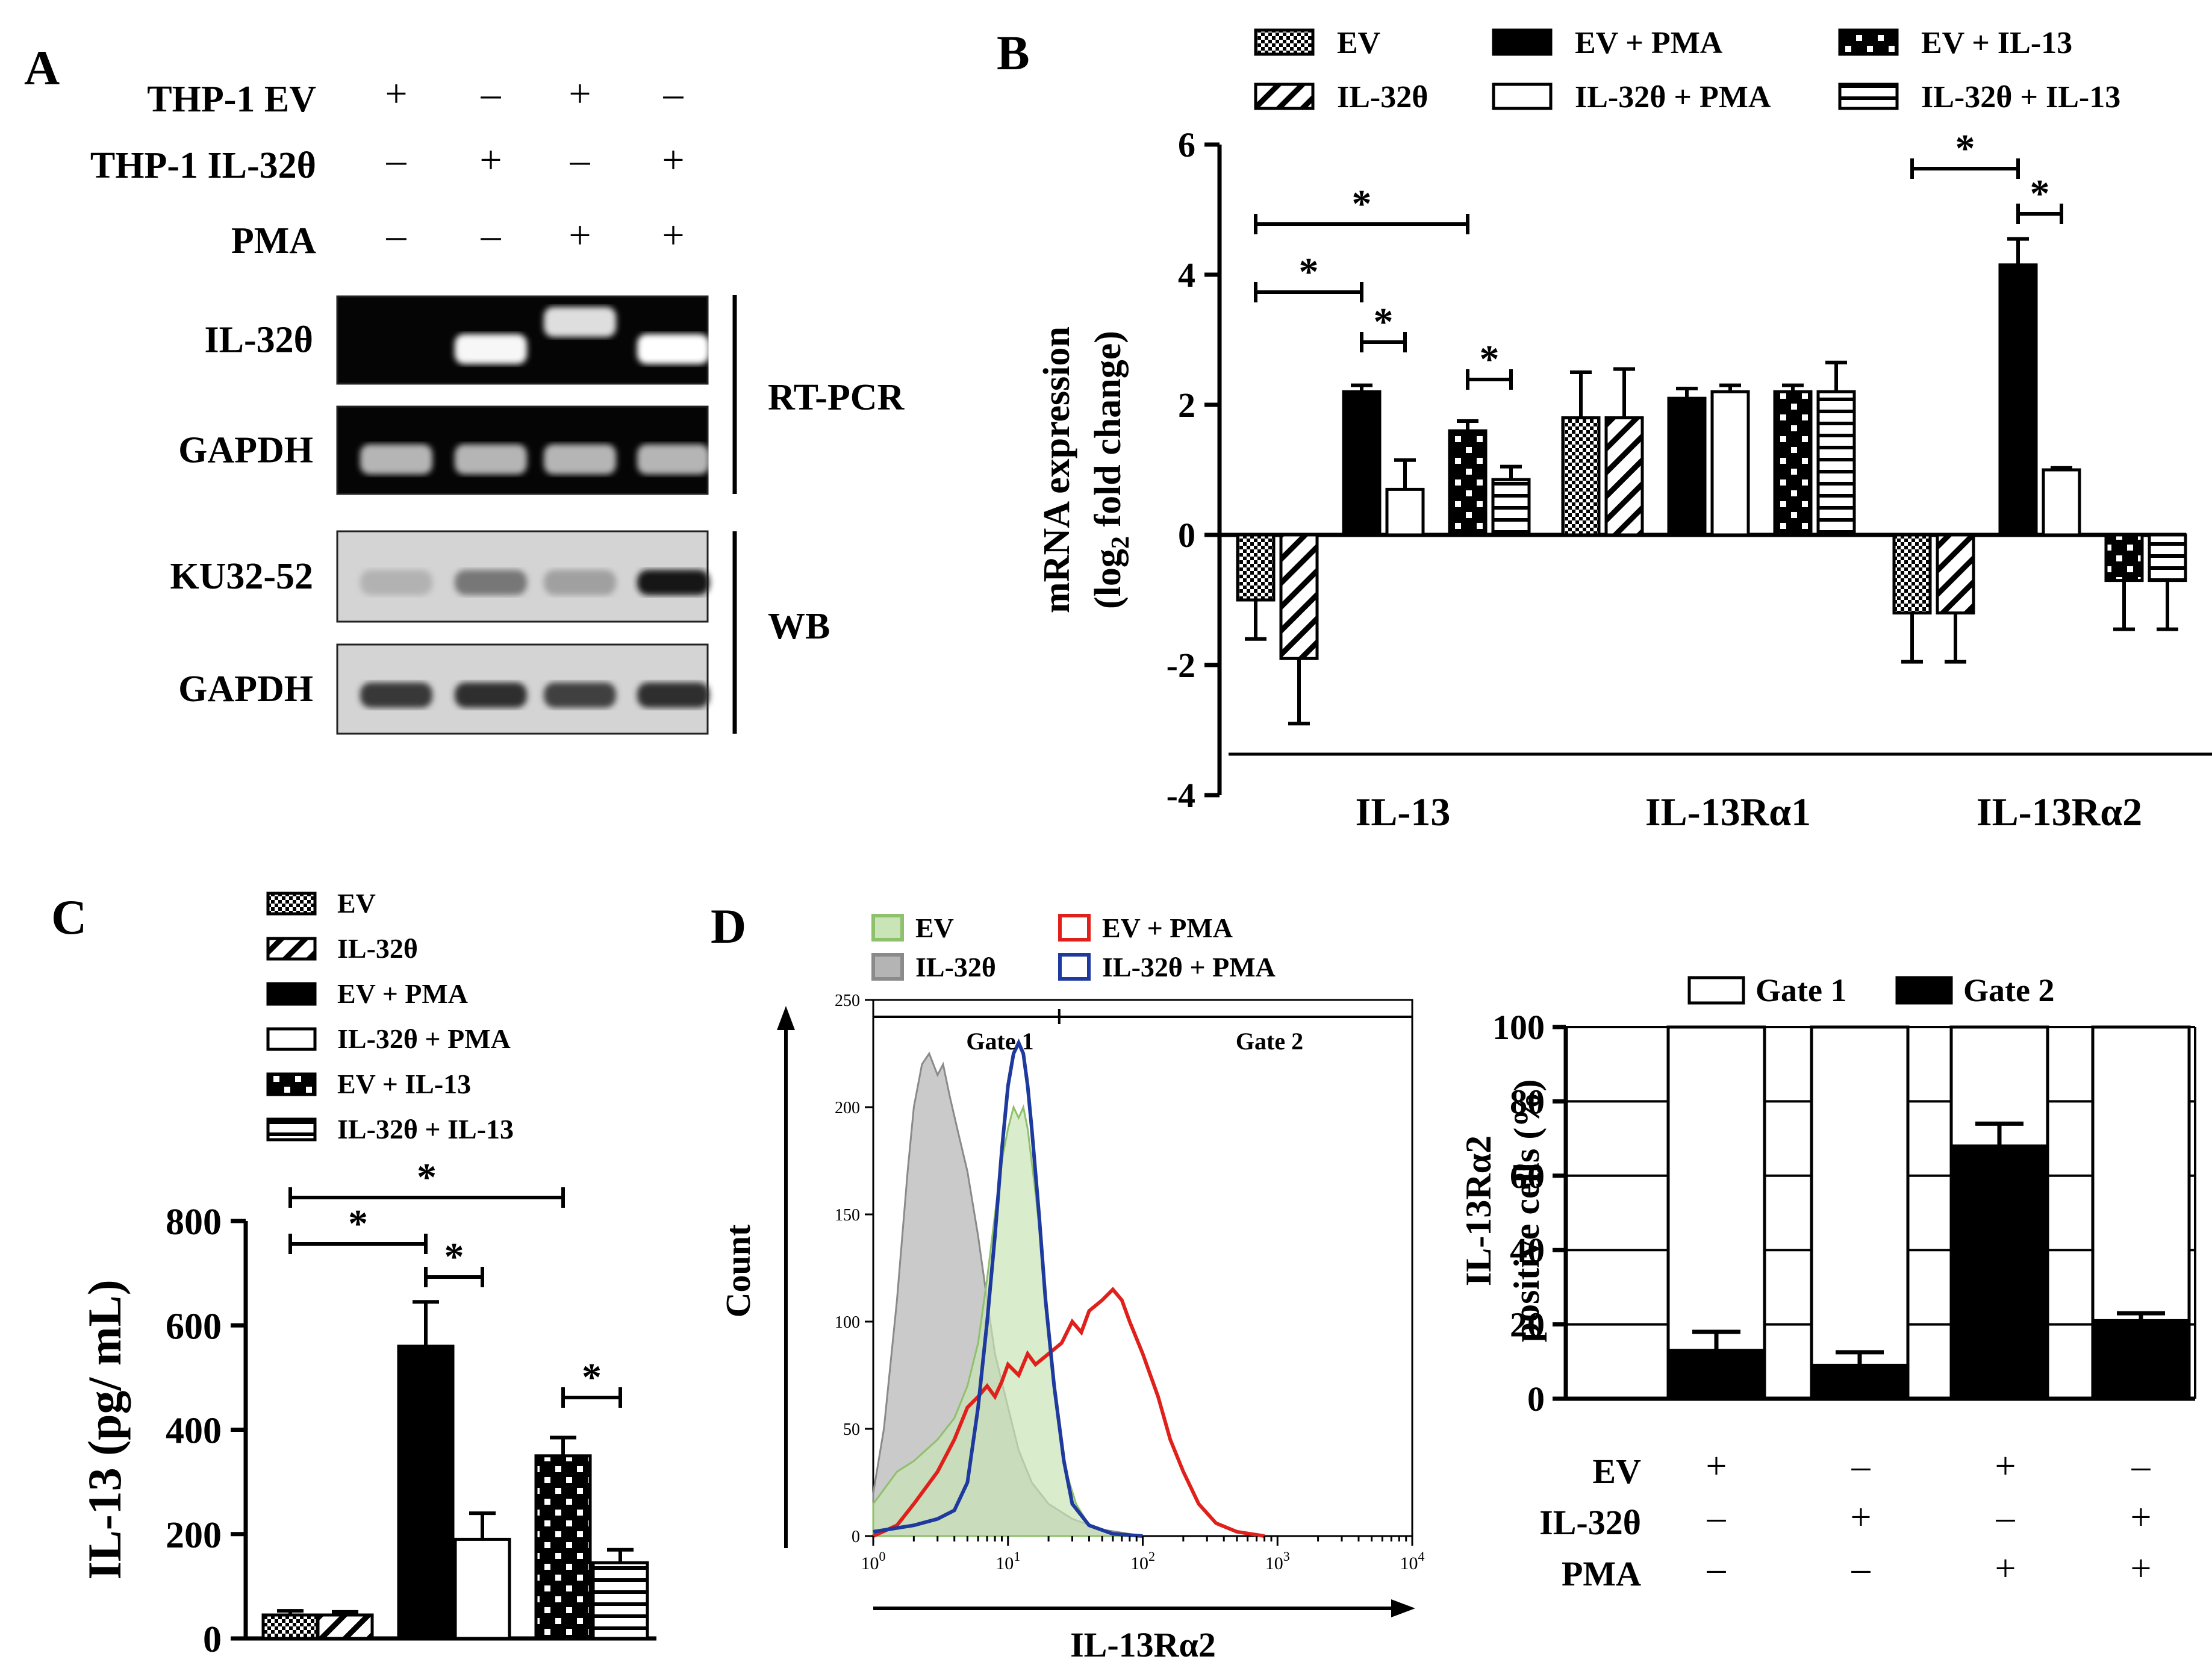 The height and width of the screenshot is (1674, 2212). What do you see at coordinates (1121, 542) in the screenshot?
I see `y-axis-label-subscript: 2` at bounding box center [1121, 542].